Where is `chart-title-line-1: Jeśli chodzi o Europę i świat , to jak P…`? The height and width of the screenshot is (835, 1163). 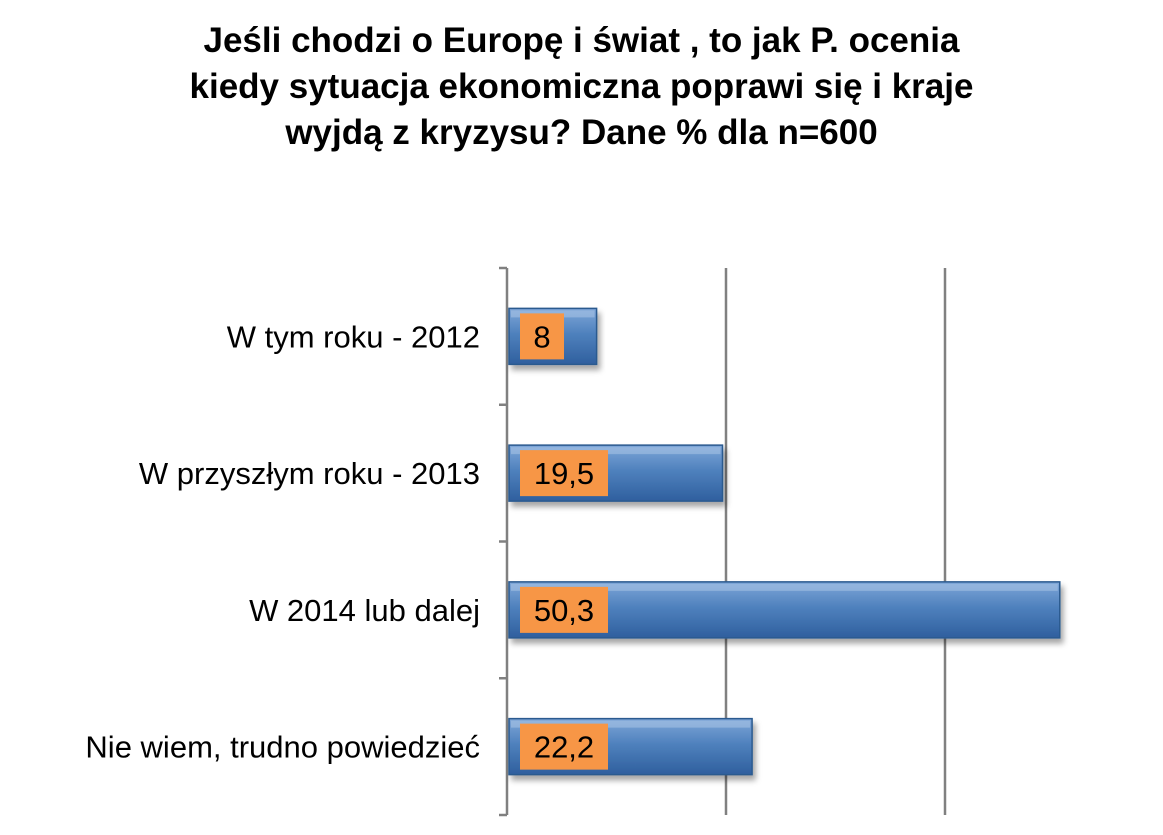
chart-title-line-1: Jeśli chodzi o Europę i świat , to jak P… is located at coordinates (581, 40).